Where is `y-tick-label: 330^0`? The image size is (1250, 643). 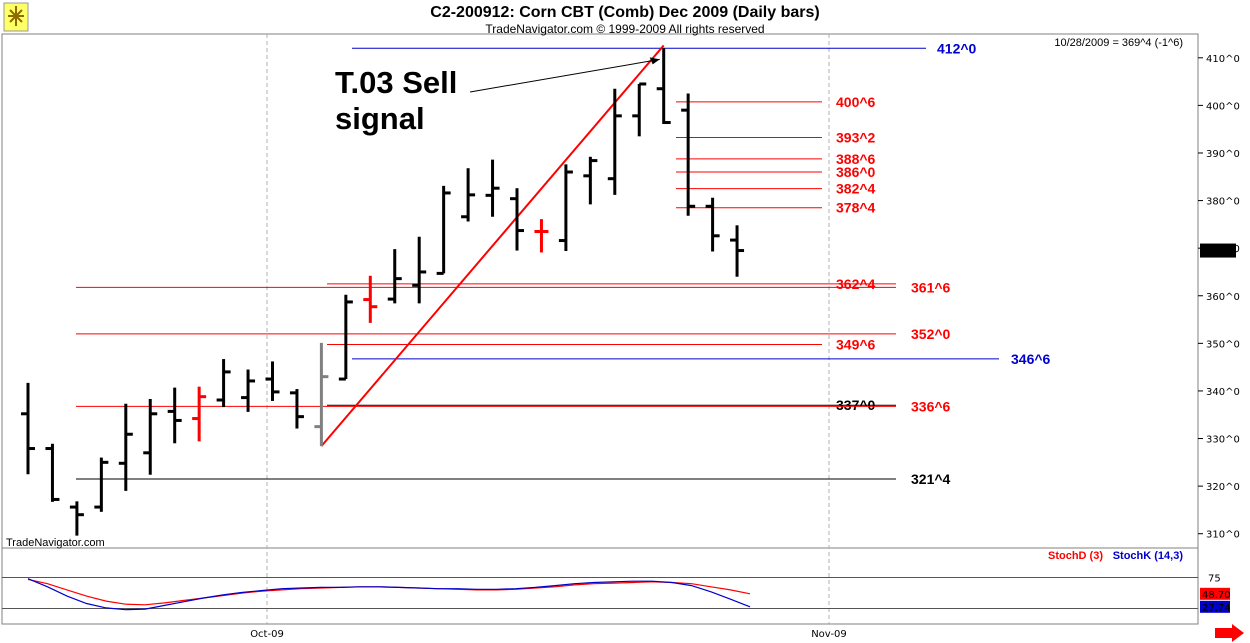
y-tick-label: 330^0 is located at coordinates (1223, 440).